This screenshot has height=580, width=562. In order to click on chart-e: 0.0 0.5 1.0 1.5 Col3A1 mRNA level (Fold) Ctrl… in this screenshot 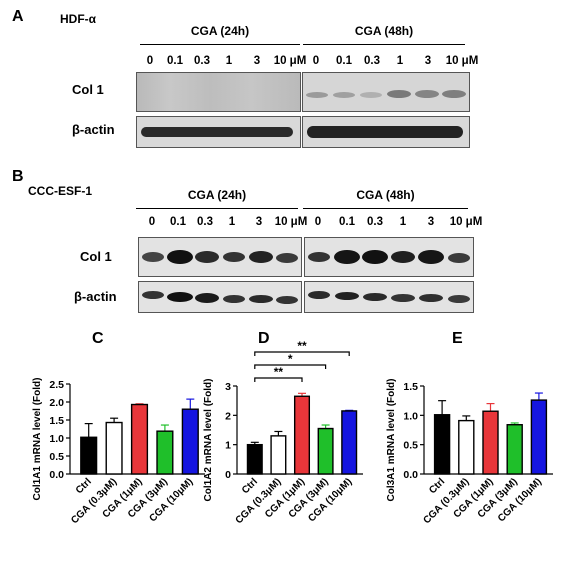, I will do `click(469, 452)`.